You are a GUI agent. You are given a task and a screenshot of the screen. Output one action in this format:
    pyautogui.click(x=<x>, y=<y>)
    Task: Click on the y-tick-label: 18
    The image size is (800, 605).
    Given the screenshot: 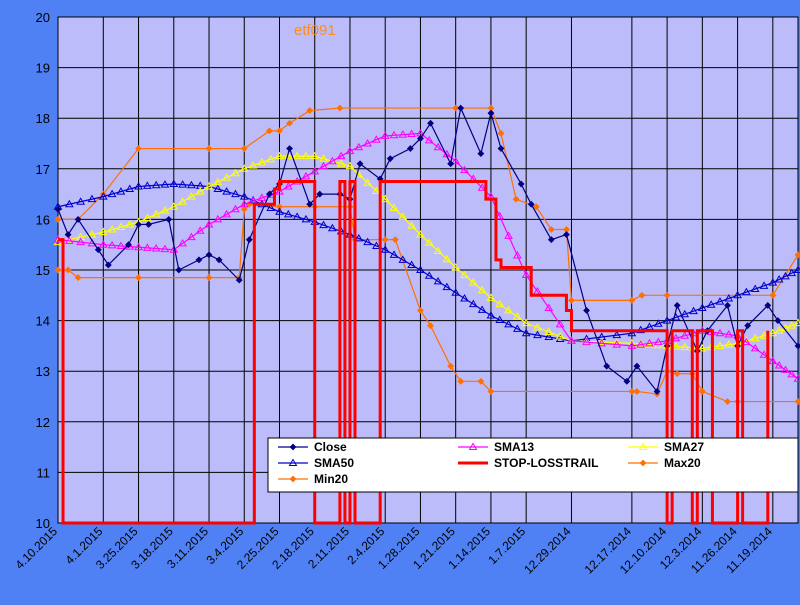 What is the action you would take?
    pyautogui.click(x=43, y=118)
    